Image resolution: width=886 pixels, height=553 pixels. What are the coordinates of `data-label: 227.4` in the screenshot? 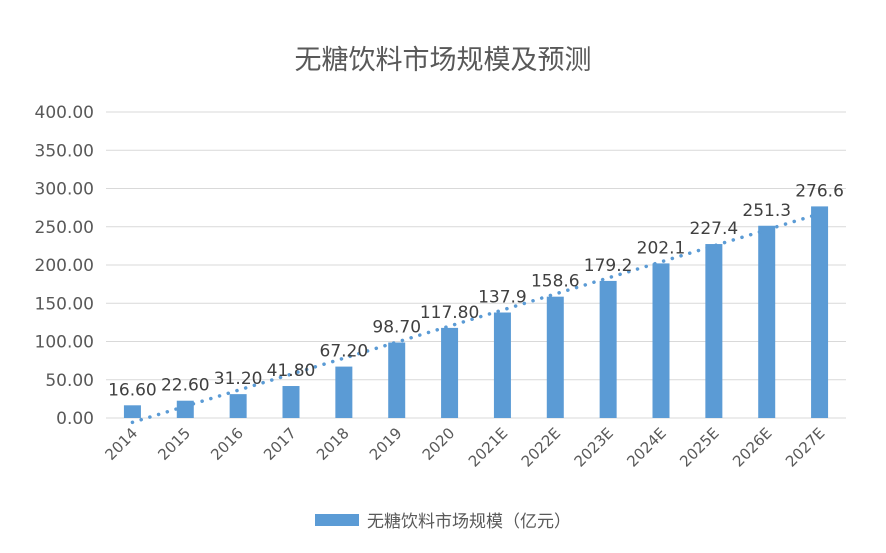 It's located at (714, 229).